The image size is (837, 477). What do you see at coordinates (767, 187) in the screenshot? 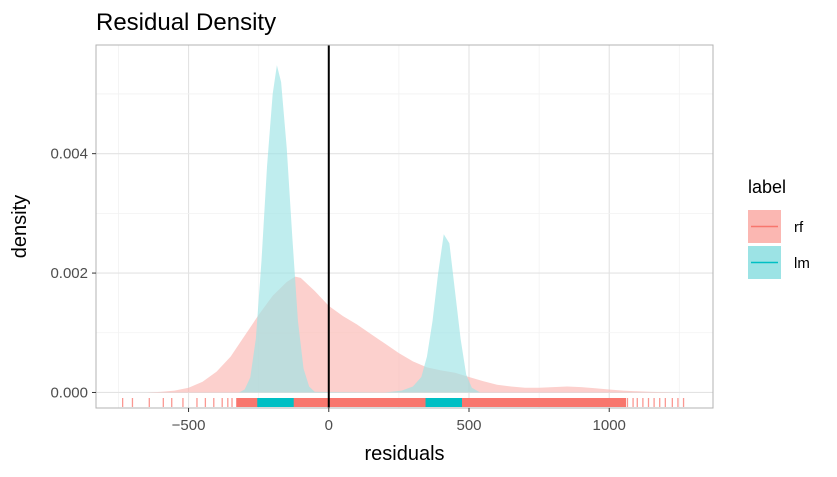
I see `legend-title: label` at bounding box center [767, 187].